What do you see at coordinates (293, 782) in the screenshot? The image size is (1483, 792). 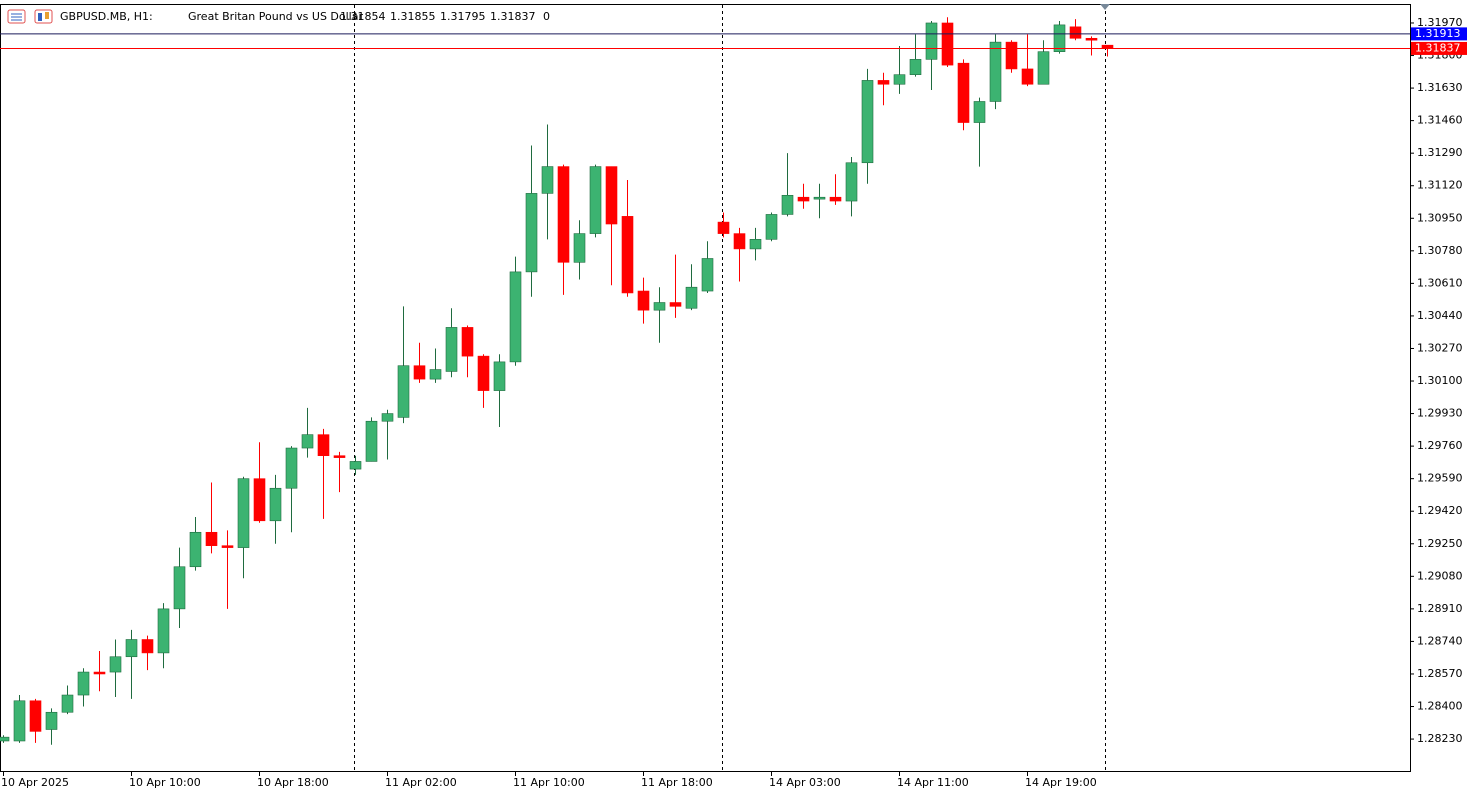 I see `x-tick-label: 10 Apr 18:00` at bounding box center [293, 782].